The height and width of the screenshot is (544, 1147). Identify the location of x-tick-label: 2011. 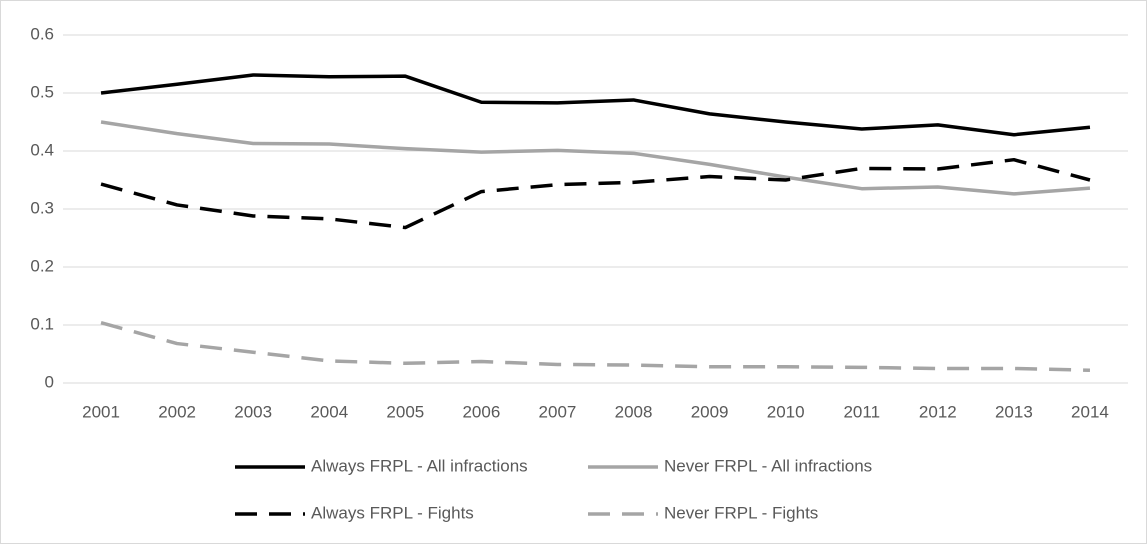
(861, 411).